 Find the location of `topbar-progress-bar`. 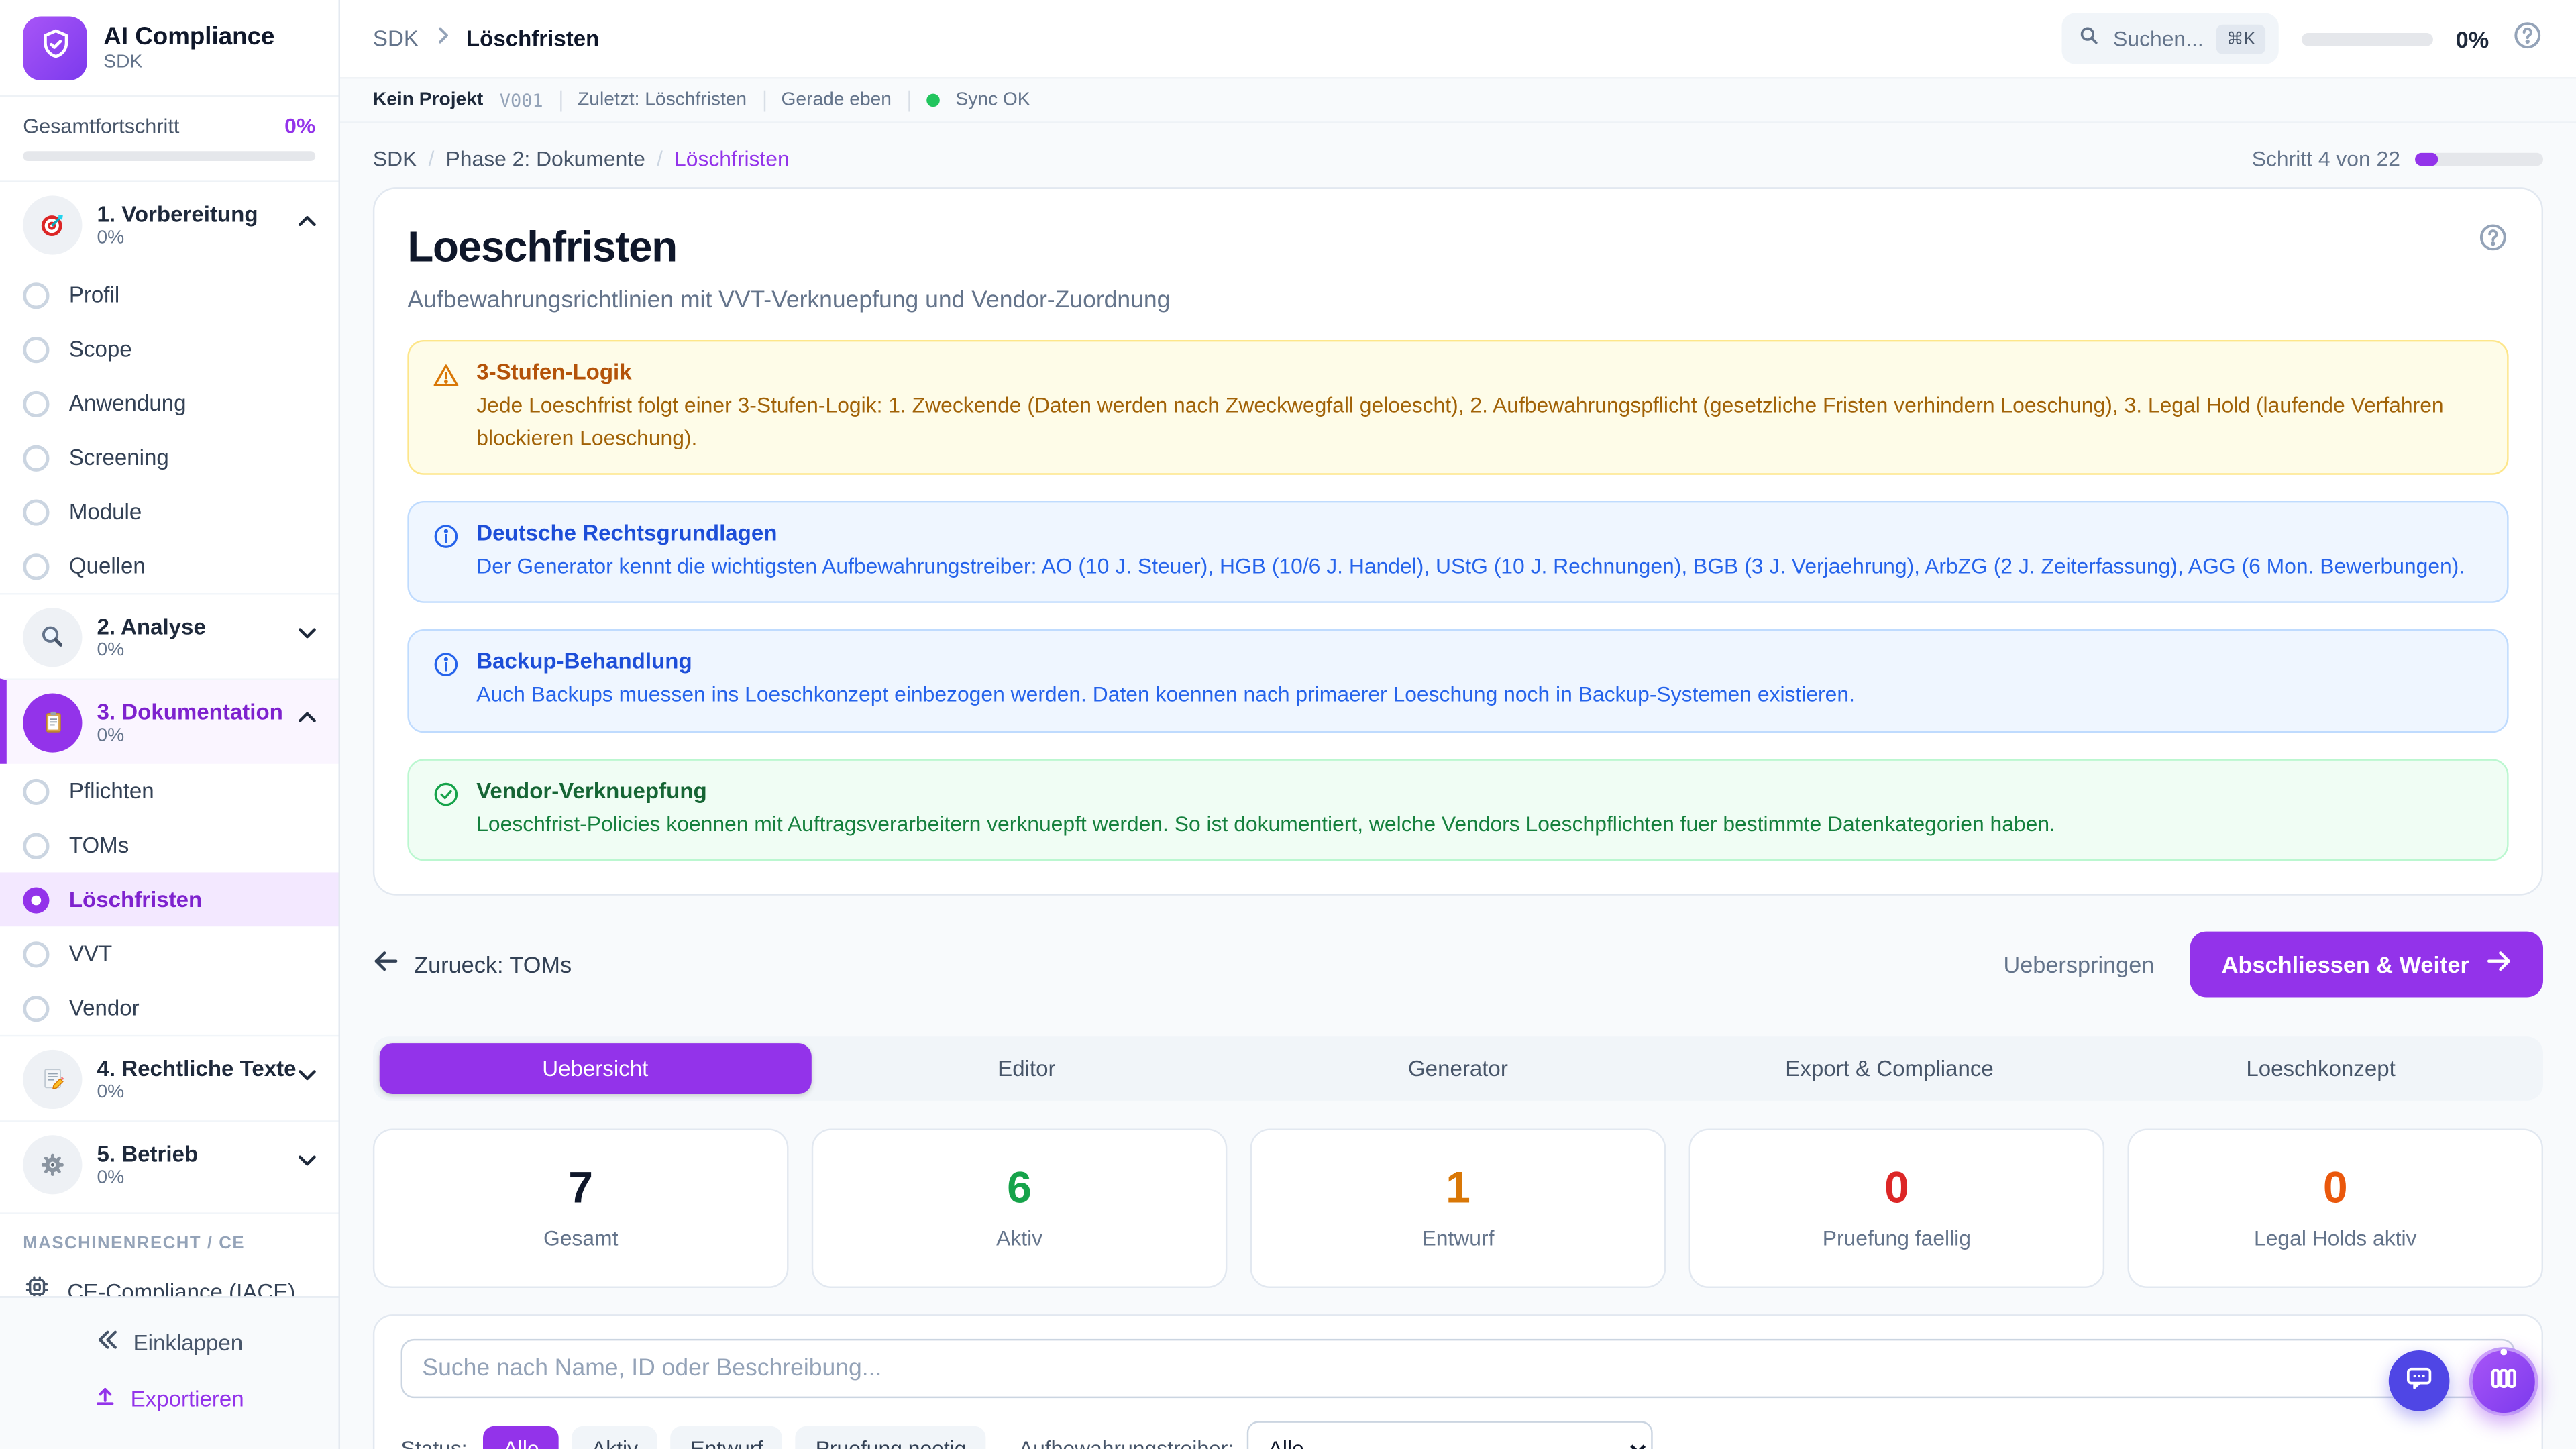

topbar-progress-bar is located at coordinates (2367, 39).